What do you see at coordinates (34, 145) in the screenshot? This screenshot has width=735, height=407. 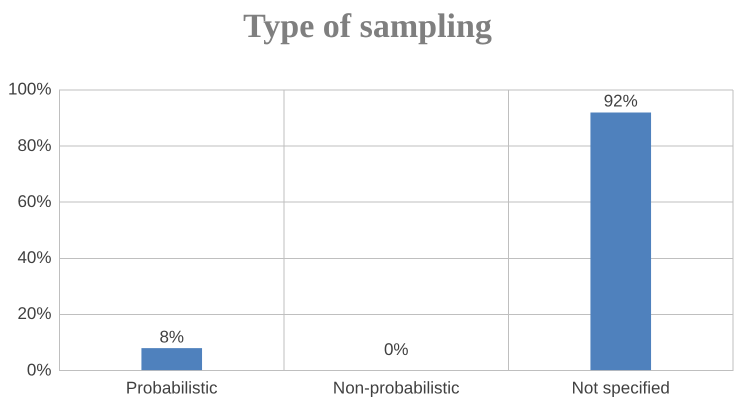 I see `y-tick-label: 80%` at bounding box center [34, 145].